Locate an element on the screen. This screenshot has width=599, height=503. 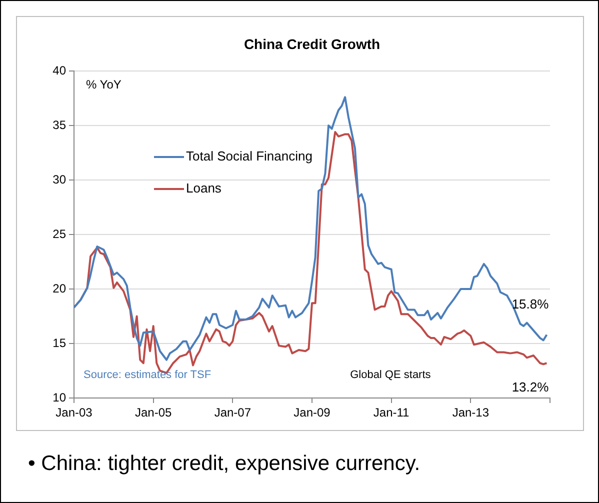
x-tick-label: Jan-09 is located at coordinates (312, 413).